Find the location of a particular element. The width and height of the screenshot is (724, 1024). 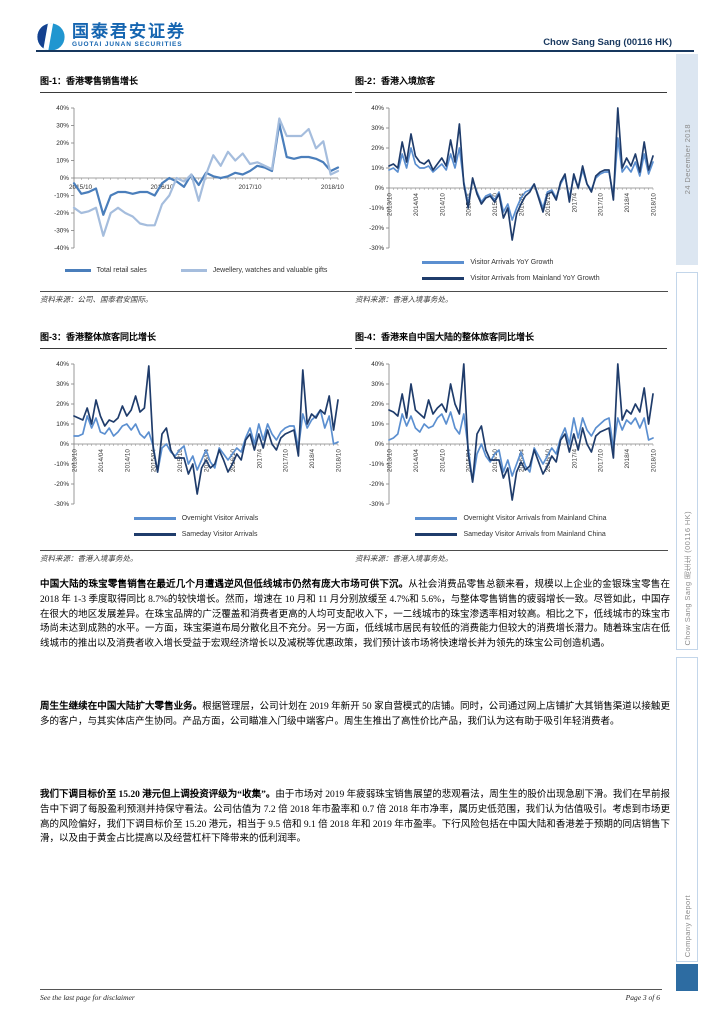

legend-item: Total retail sales is located at coordinates (105, 270).